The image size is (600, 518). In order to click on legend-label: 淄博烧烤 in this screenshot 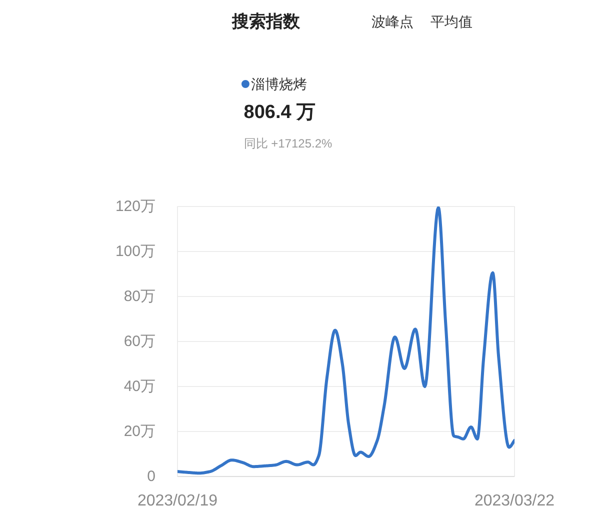, I will do `click(279, 84)`.